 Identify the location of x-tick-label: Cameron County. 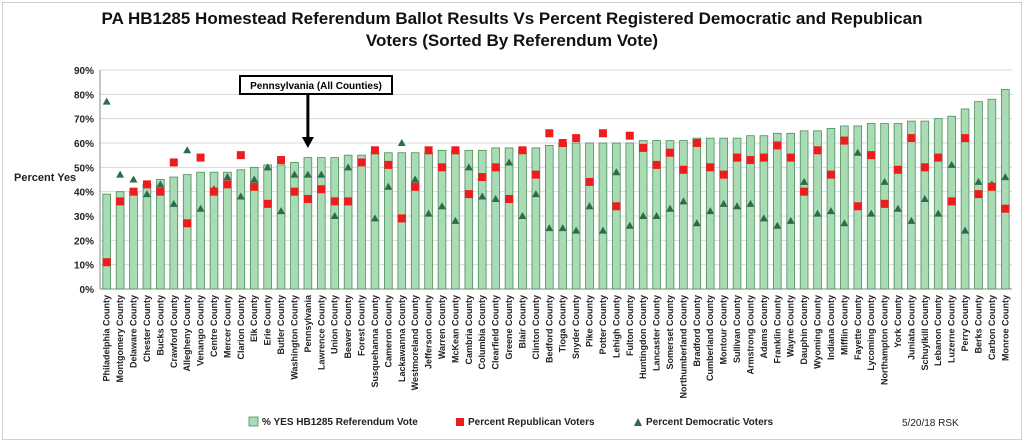
(388, 331).